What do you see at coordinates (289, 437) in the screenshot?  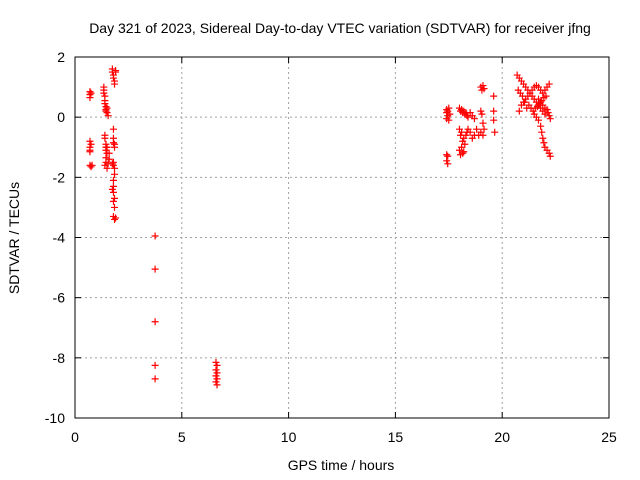 I see `x-tick-label: 10` at bounding box center [289, 437].